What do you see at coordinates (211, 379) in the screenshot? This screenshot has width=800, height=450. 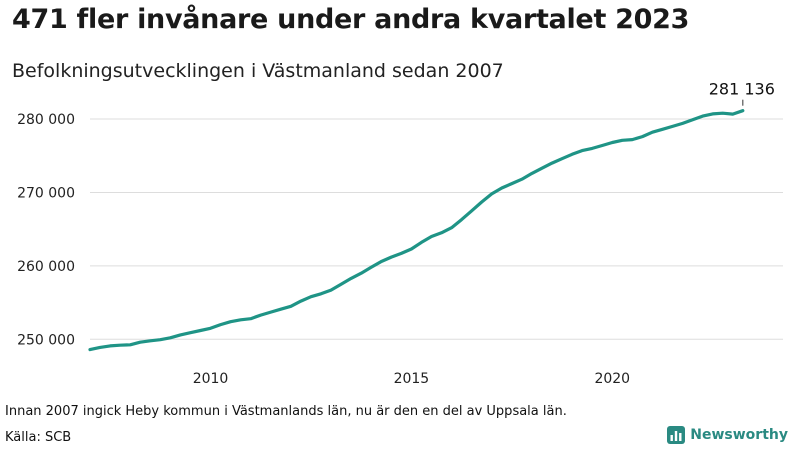 I see `x-tick-label: 2010` at bounding box center [211, 379].